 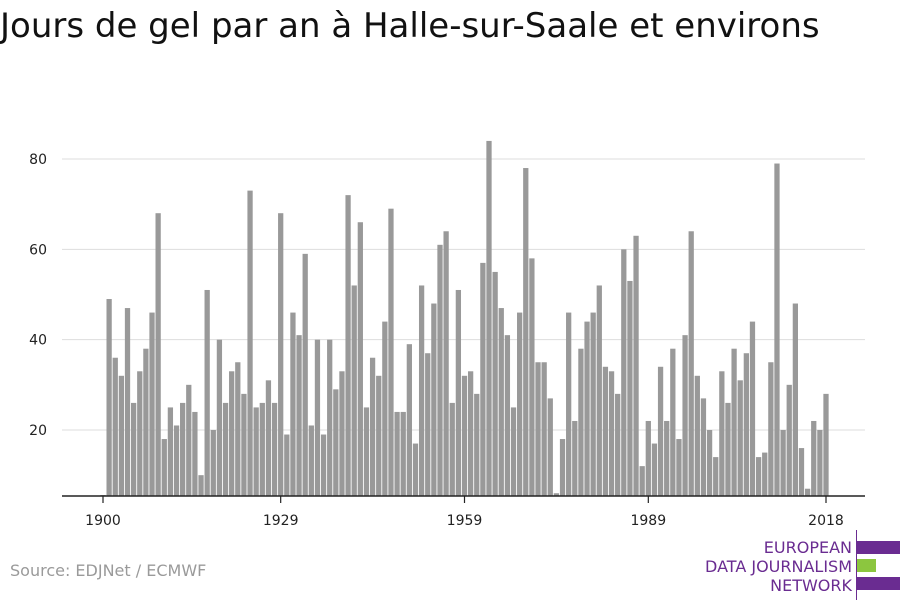 What do you see at coordinates (795, 399) in the screenshot?
I see `bar-2013` at bounding box center [795, 399].